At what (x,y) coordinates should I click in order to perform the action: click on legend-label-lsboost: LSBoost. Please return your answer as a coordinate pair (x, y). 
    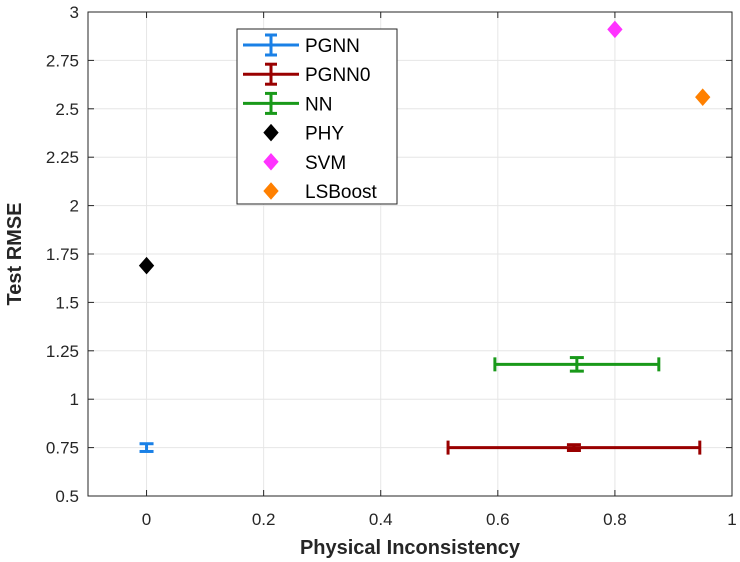
    Looking at the image, I should click on (341, 192).